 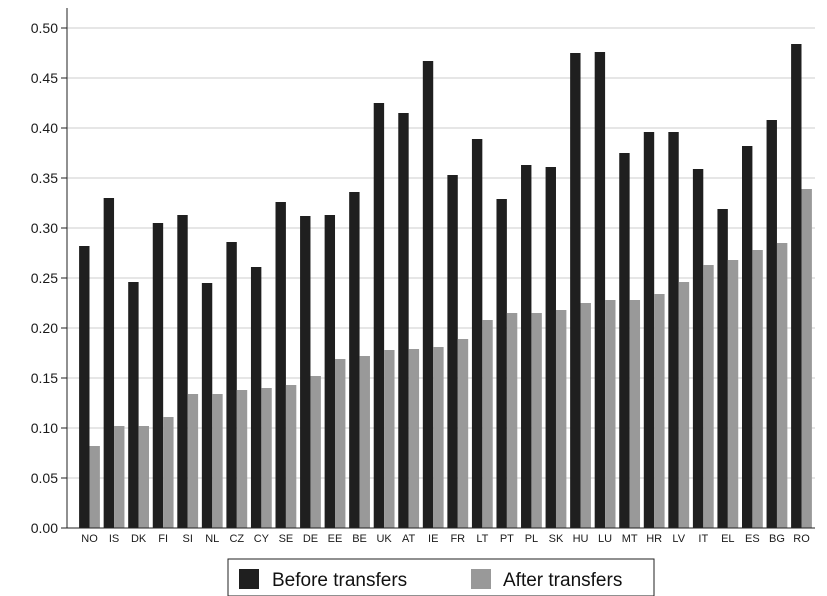 I want to click on legend-swatch-after, so click(x=481, y=579).